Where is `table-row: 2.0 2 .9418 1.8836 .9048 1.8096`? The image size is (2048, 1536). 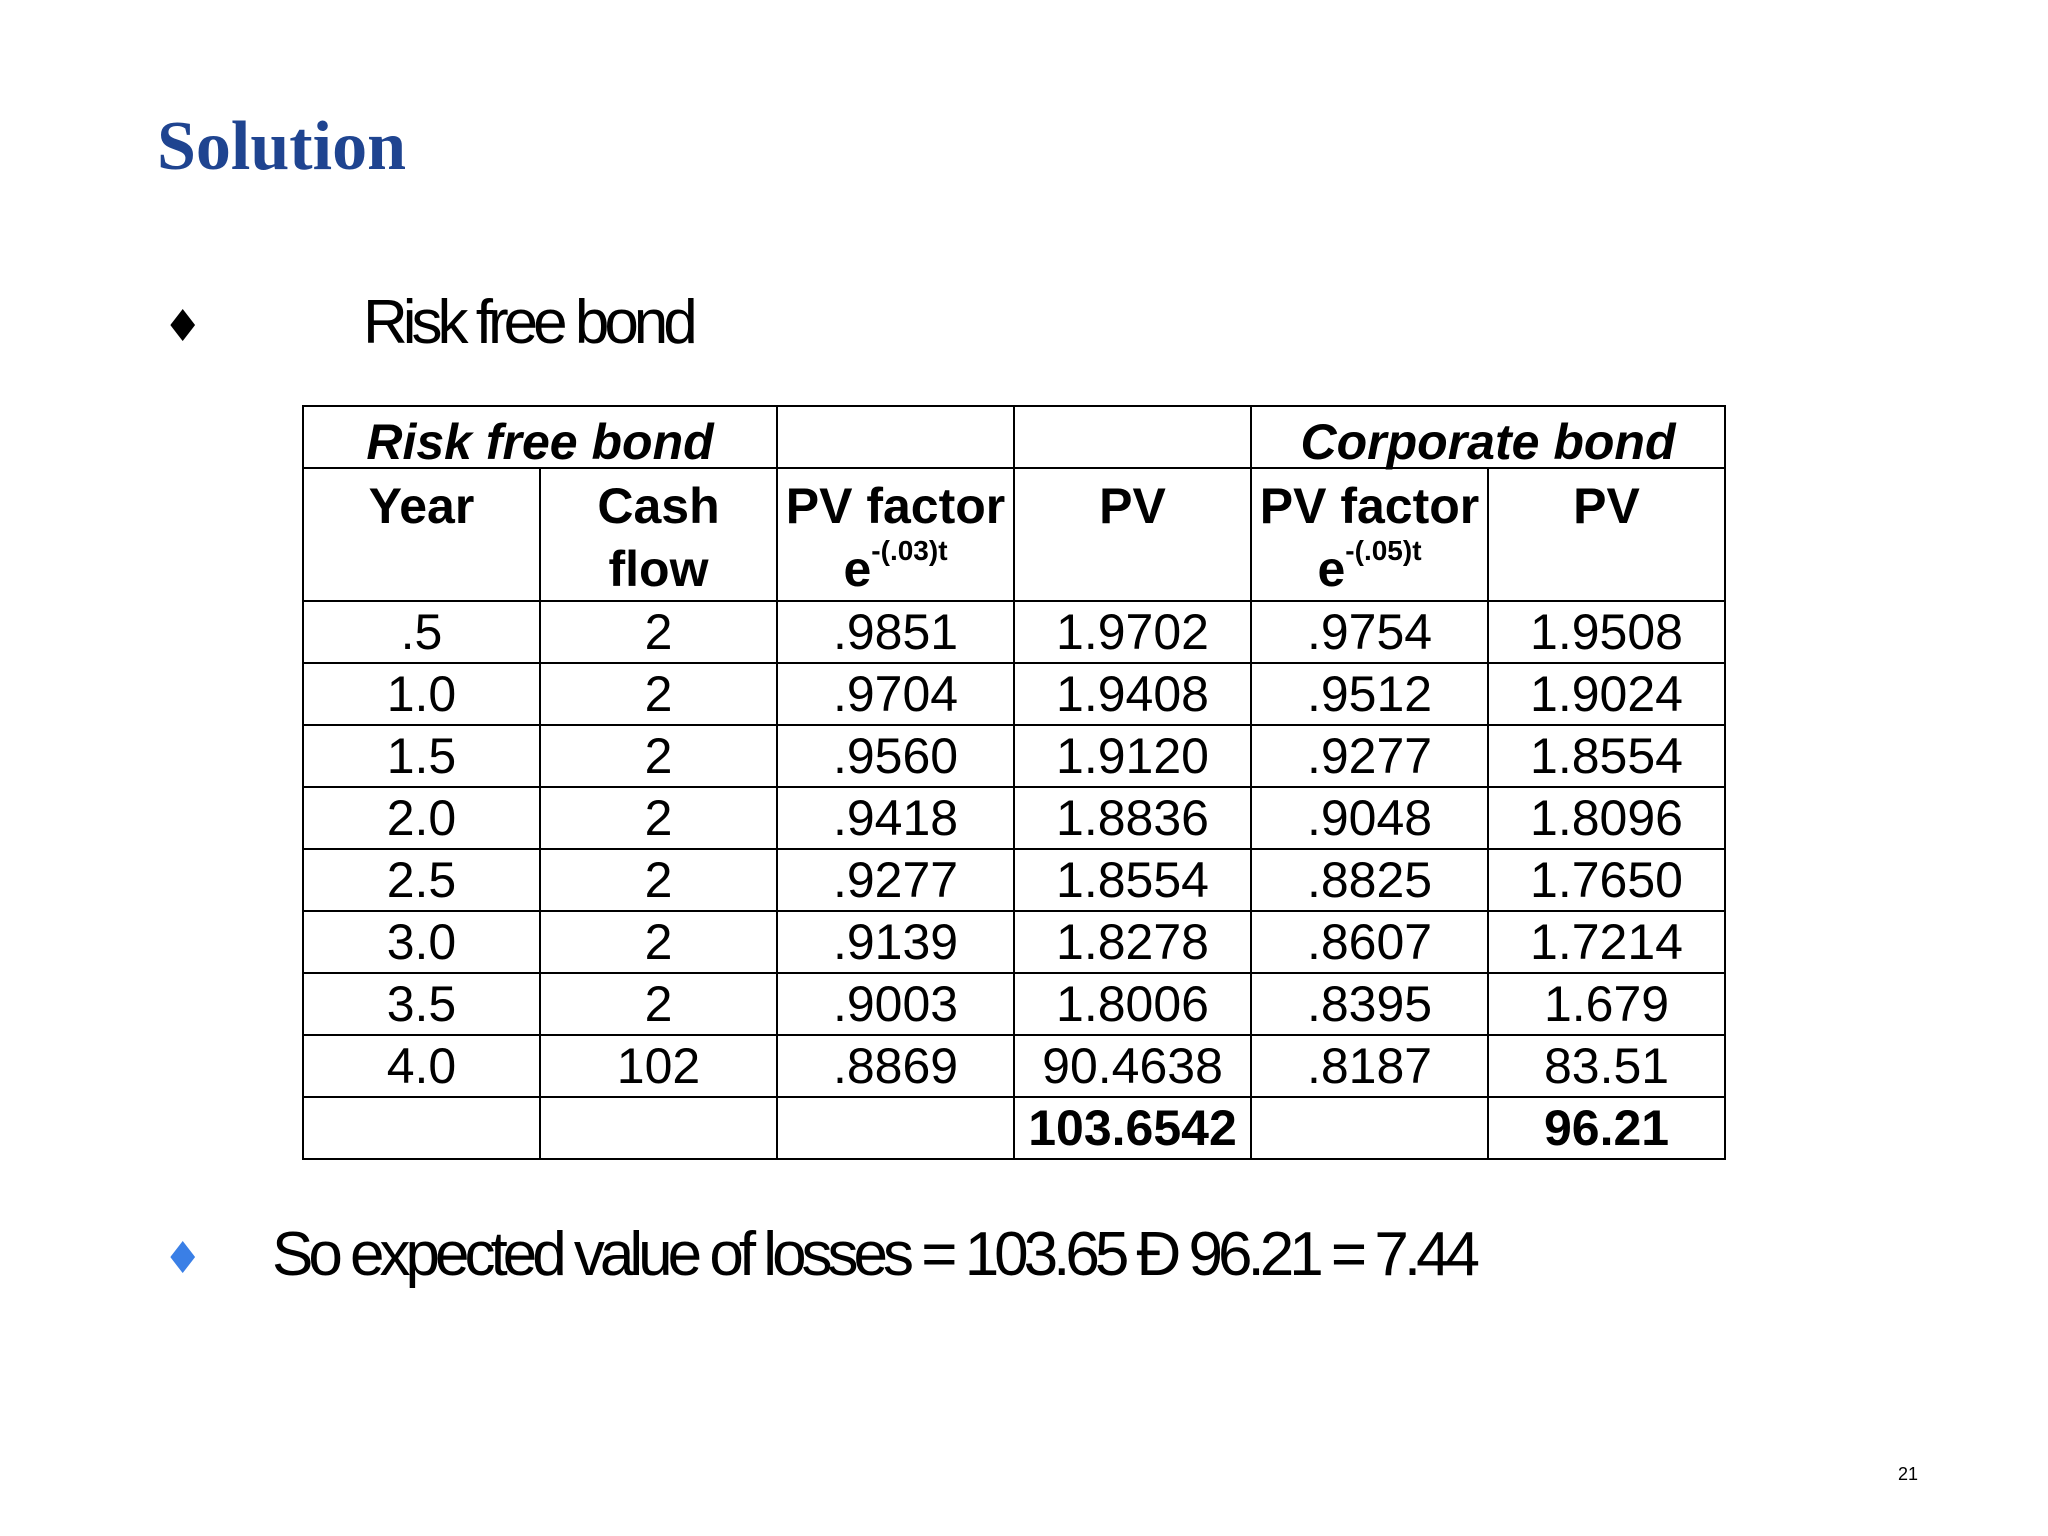 table-row: 2.0 2 .9418 1.8836 .9048 1.8096 is located at coordinates (1014, 818).